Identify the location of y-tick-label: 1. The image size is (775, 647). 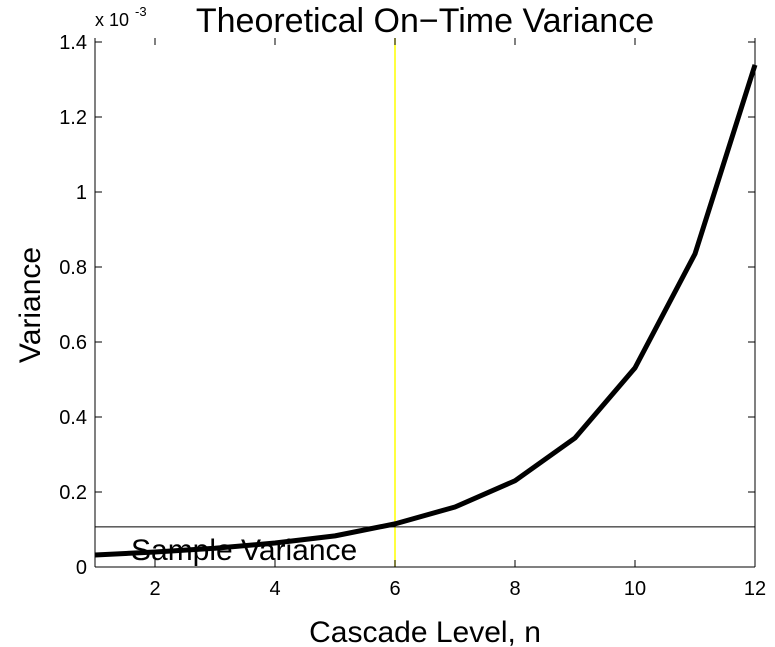
(81, 193).